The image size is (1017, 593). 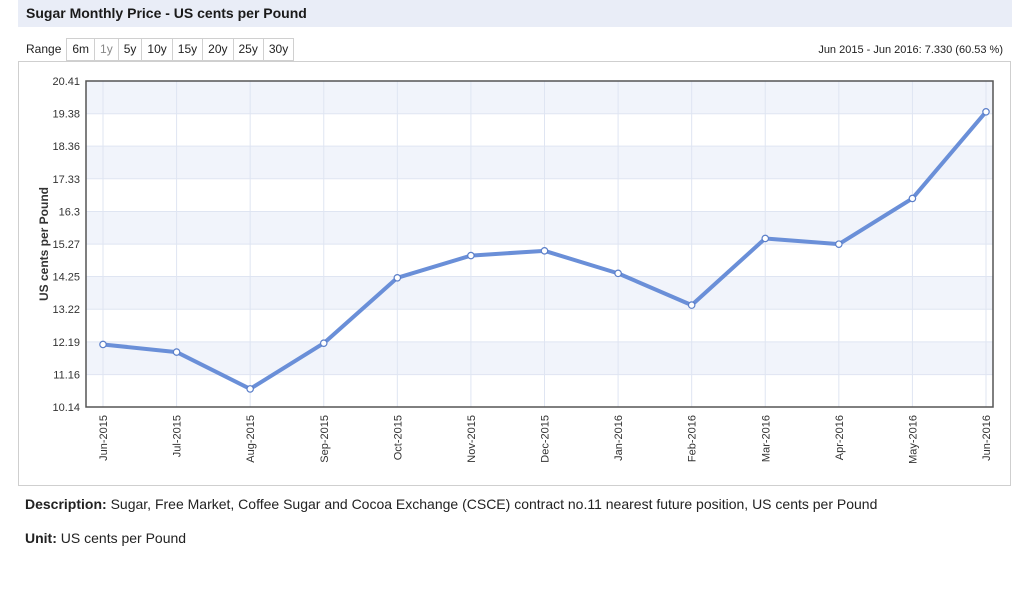 What do you see at coordinates (66, 180) in the screenshot?
I see `y-tick-label: 17.33` at bounding box center [66, 180].